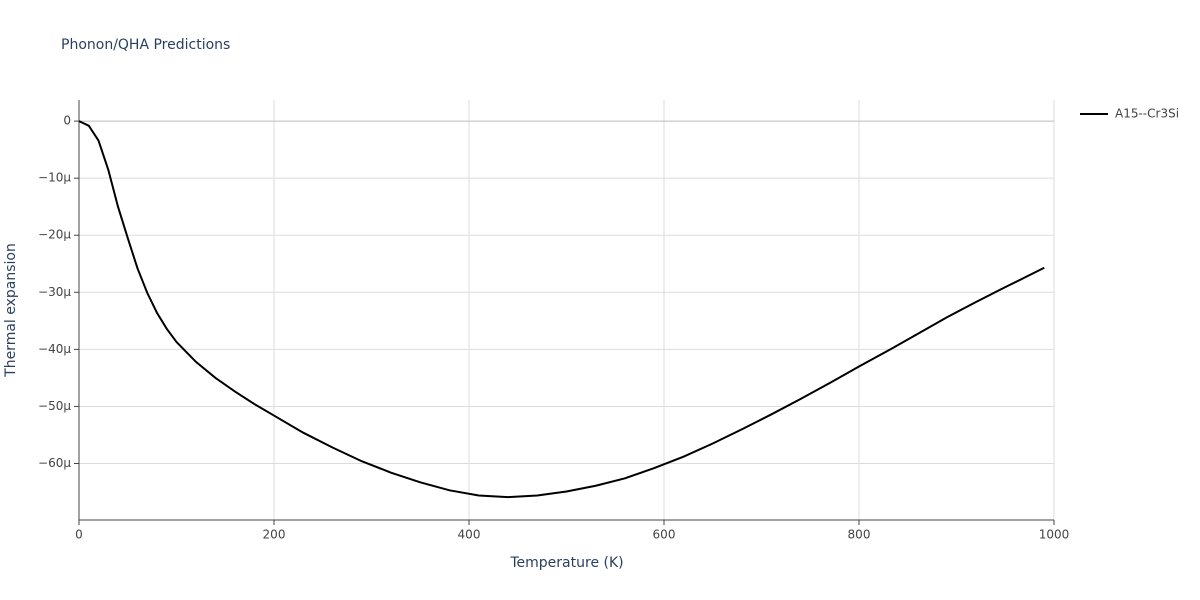  Describe the element at coordinates (54, 349) in the screenshot. I see `y-tick-label: −40μ` at that location.